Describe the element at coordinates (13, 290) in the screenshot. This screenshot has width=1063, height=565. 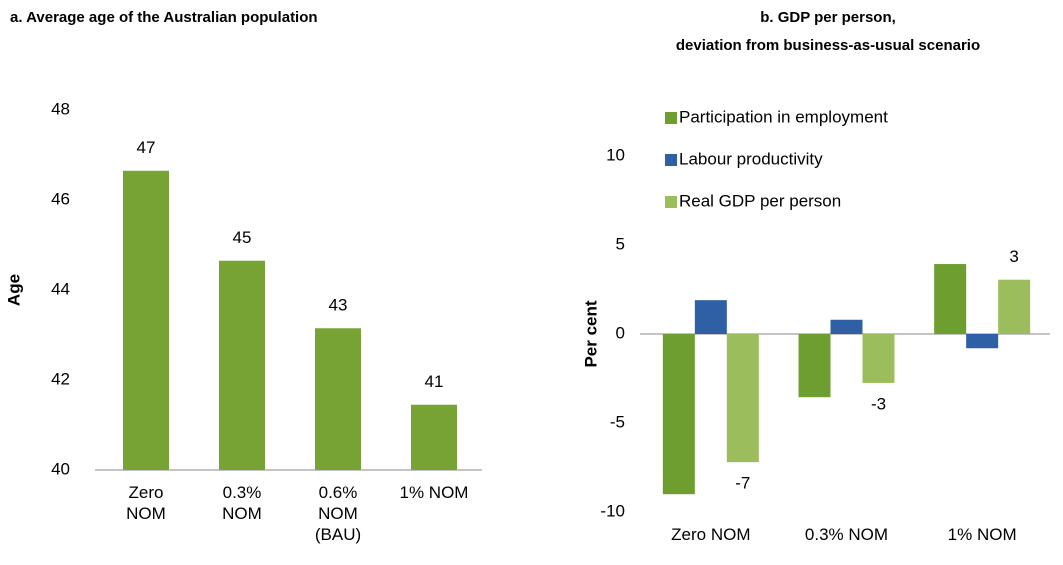
I see `y-axis-label: Age` at that location.